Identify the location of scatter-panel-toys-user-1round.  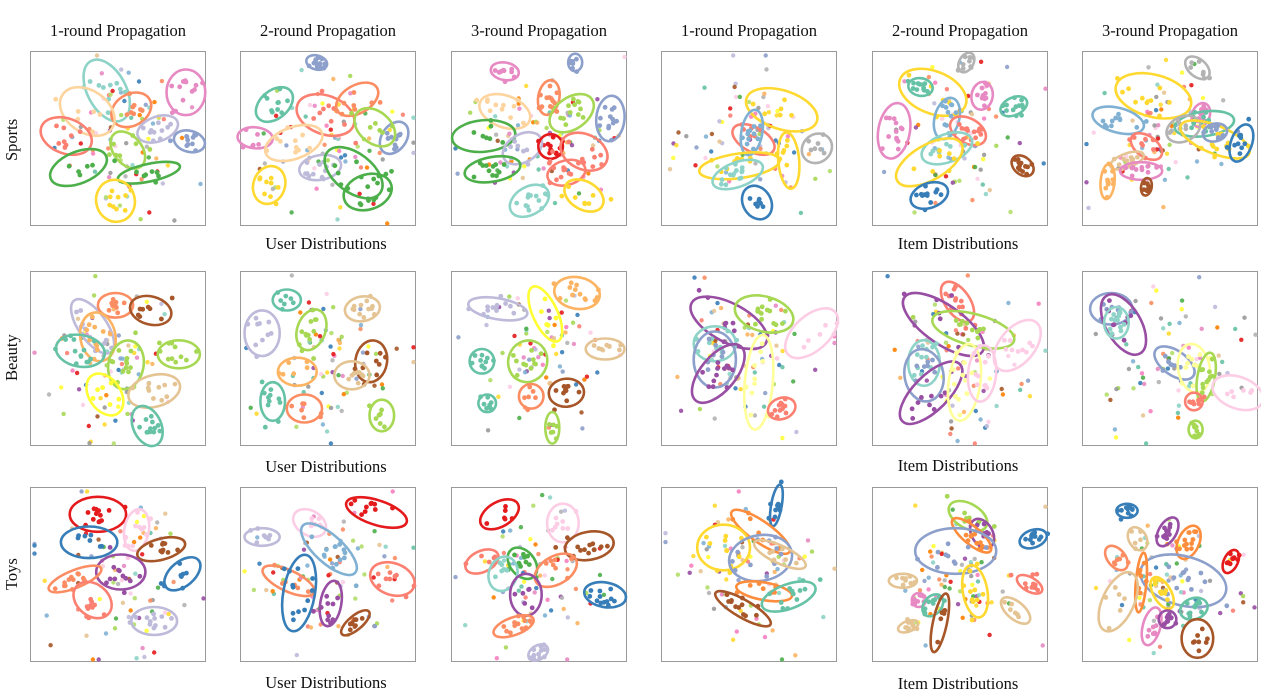
(118, 574).